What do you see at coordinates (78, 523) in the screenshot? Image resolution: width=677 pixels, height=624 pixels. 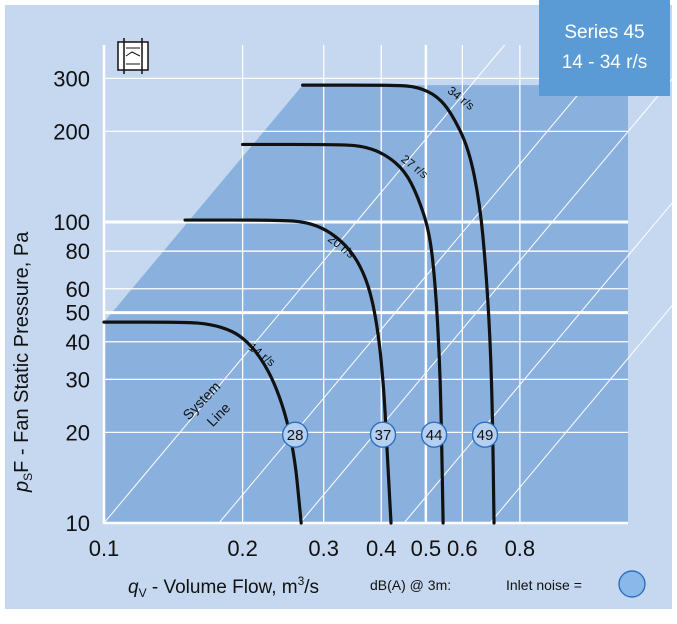 I see `y-tick-label-10: 10` at bounding box center [78, 523].